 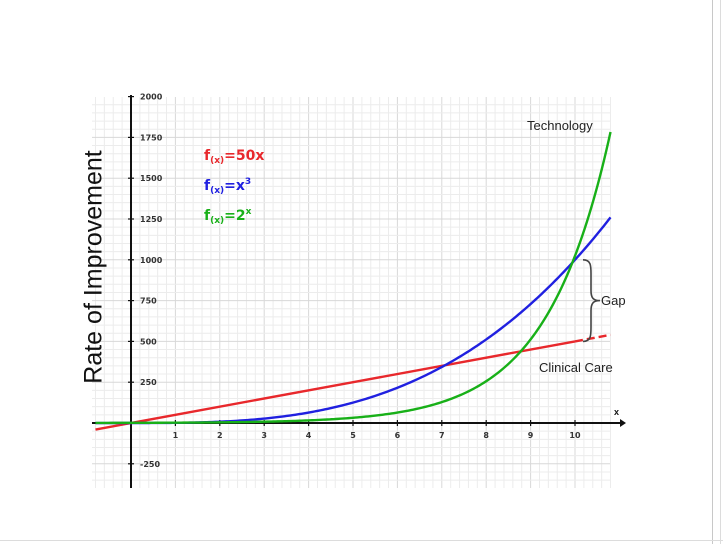 What do you see at coordinates (148, 301) in the screenshot?
I see `y-tick-label: 750` at bounding box center [148, 301].